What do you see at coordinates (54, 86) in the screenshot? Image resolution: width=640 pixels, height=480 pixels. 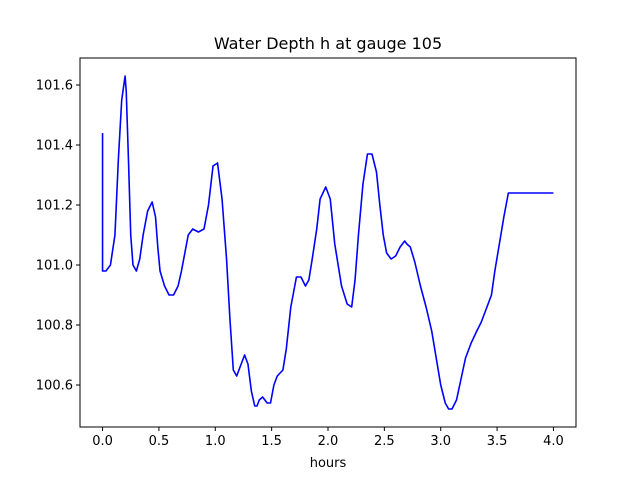 I see `y-tick-label: 101.6` at bounding box center [54, 86].